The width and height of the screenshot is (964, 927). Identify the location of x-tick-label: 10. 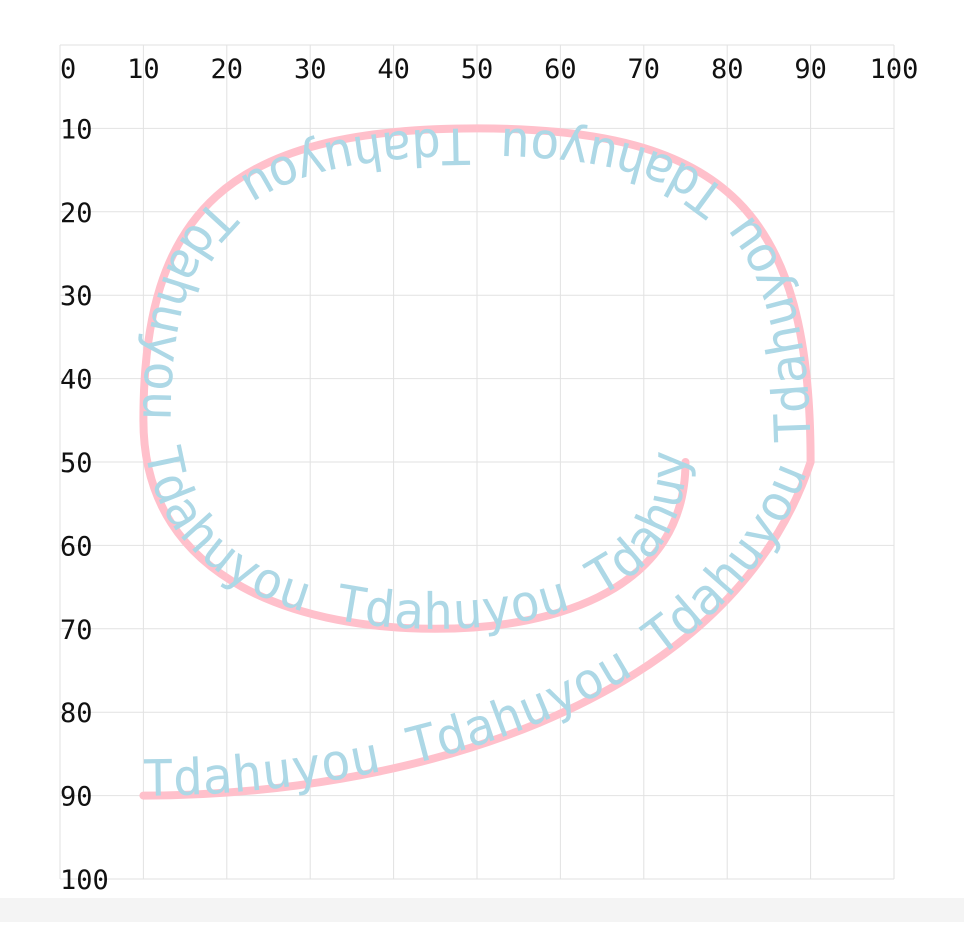
(143, 69).